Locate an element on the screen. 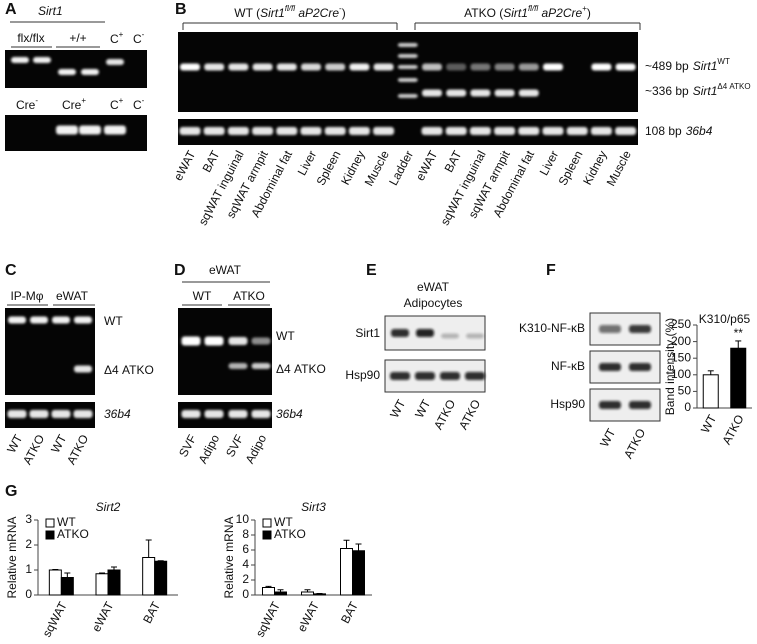  text-part: + is located at coordinates (83, 100).